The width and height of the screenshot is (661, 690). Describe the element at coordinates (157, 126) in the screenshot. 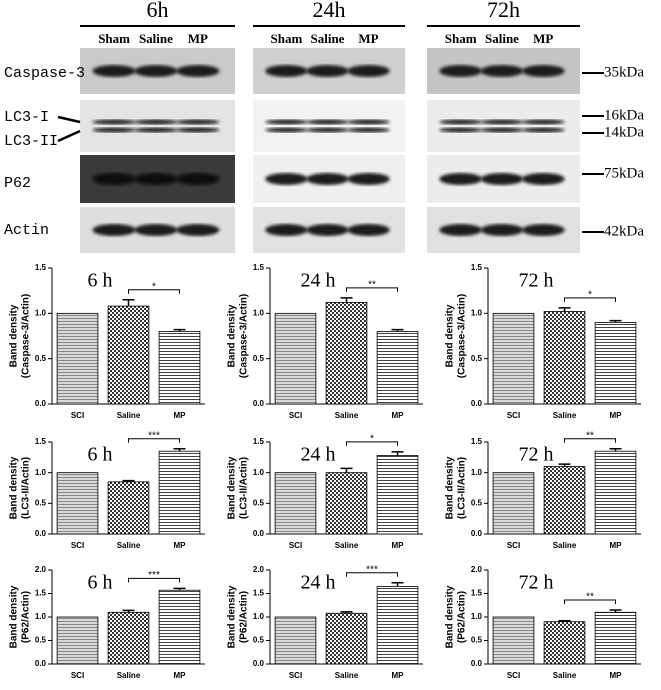

I see `blot-panel` at that location.